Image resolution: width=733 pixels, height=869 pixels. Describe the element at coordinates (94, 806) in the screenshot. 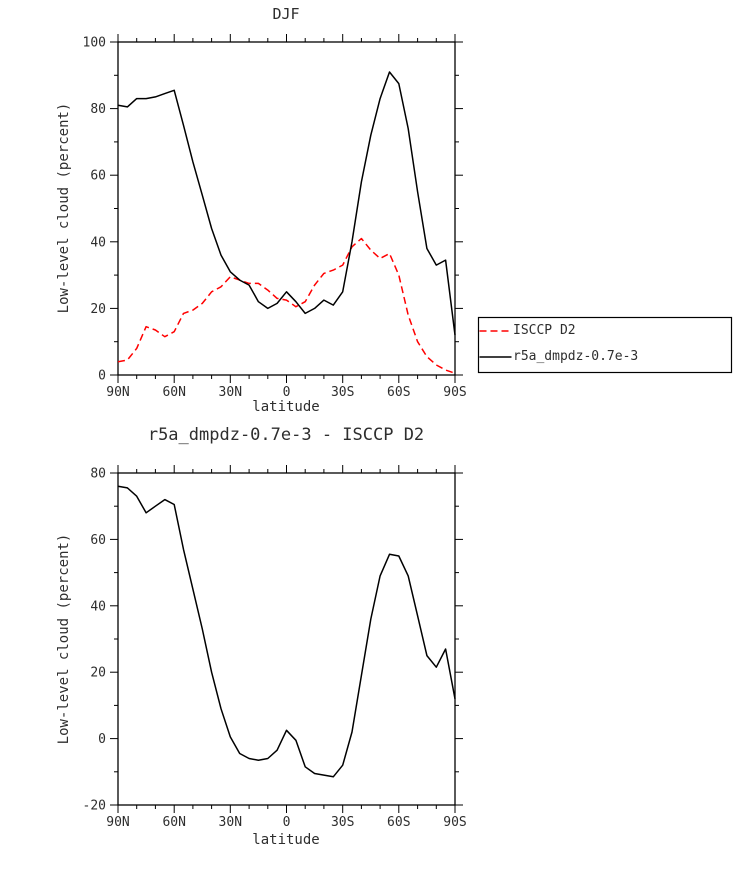

I see `y-tick-label: -20` at that location.